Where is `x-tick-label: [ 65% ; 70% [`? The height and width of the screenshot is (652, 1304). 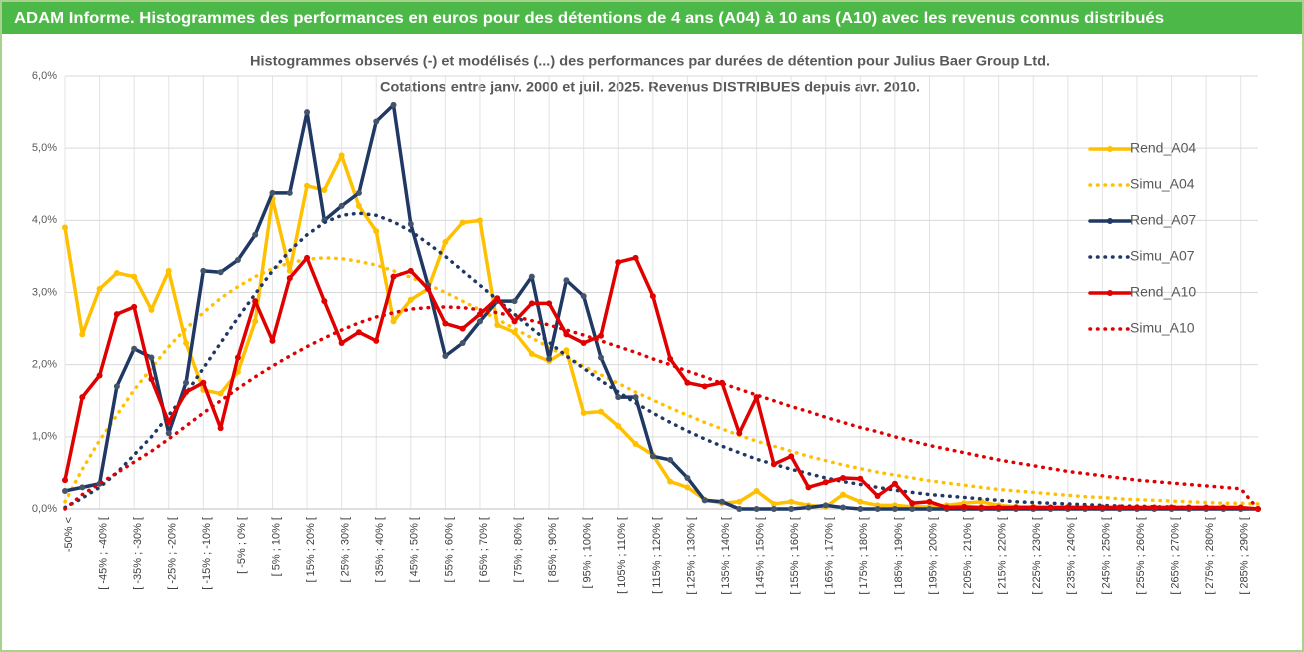 x-tick-label: [ 65% ; 70% [ is located at coordinates (484, 549).